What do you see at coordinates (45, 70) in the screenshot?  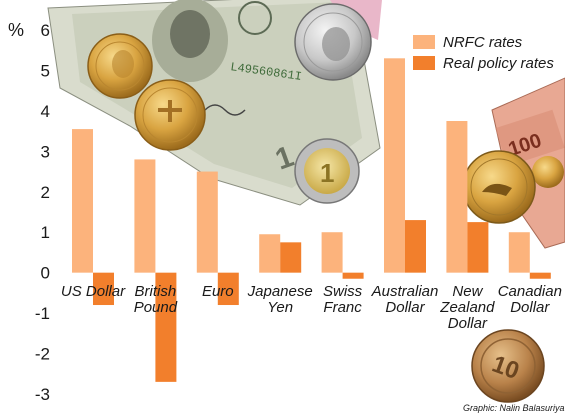 I see `y-tick-label: 5` at bounding box center [45, 70].